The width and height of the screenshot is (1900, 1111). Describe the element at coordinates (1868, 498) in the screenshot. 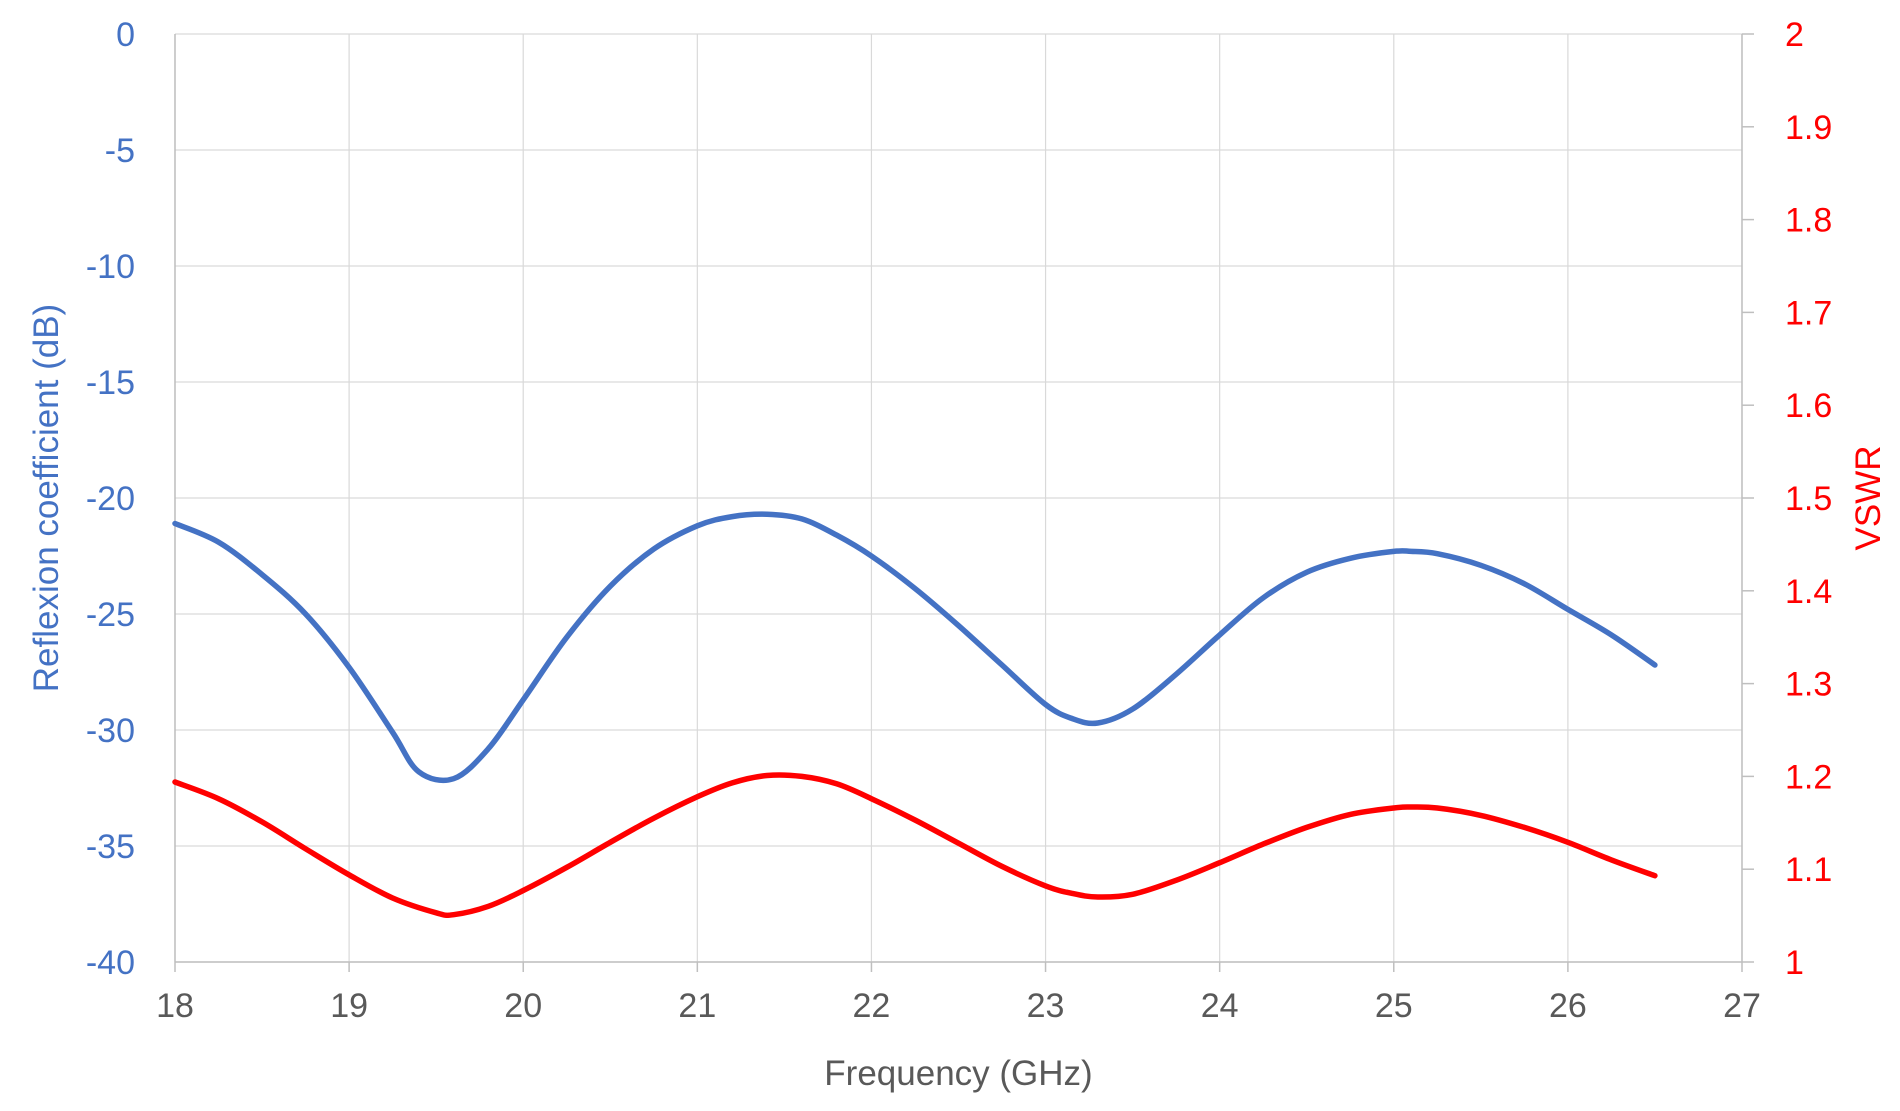

I see `y-axis-right-title: VSWR` at that location.